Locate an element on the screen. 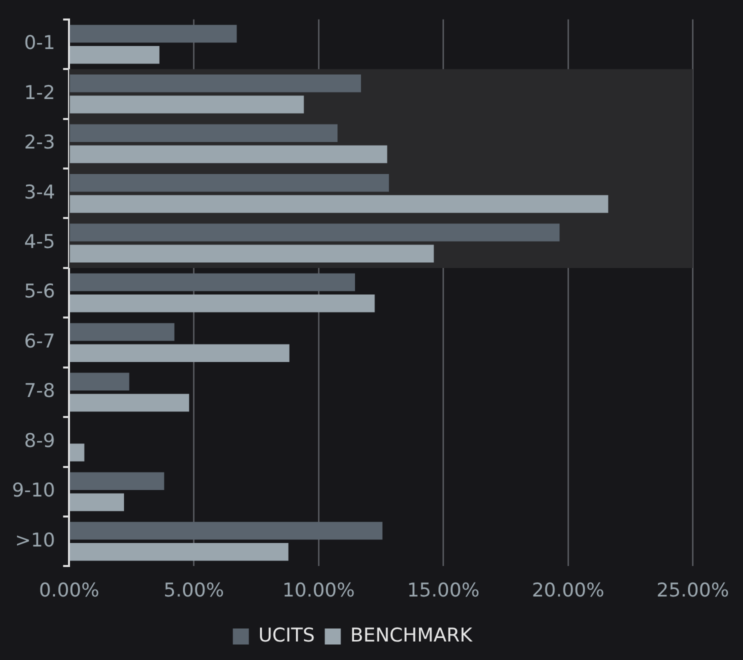 The width and height of the screenshot is (743, 660). y-tick-label: 5-6 is located at coordinates (40, 291).